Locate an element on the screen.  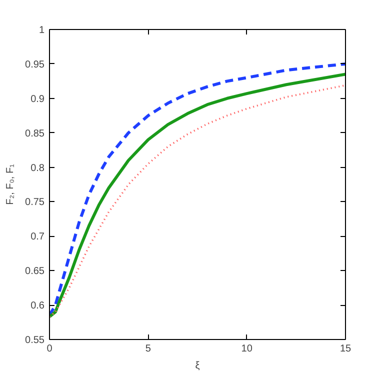
y-tick-label: 0.85 is located at coordinates (35, 134).